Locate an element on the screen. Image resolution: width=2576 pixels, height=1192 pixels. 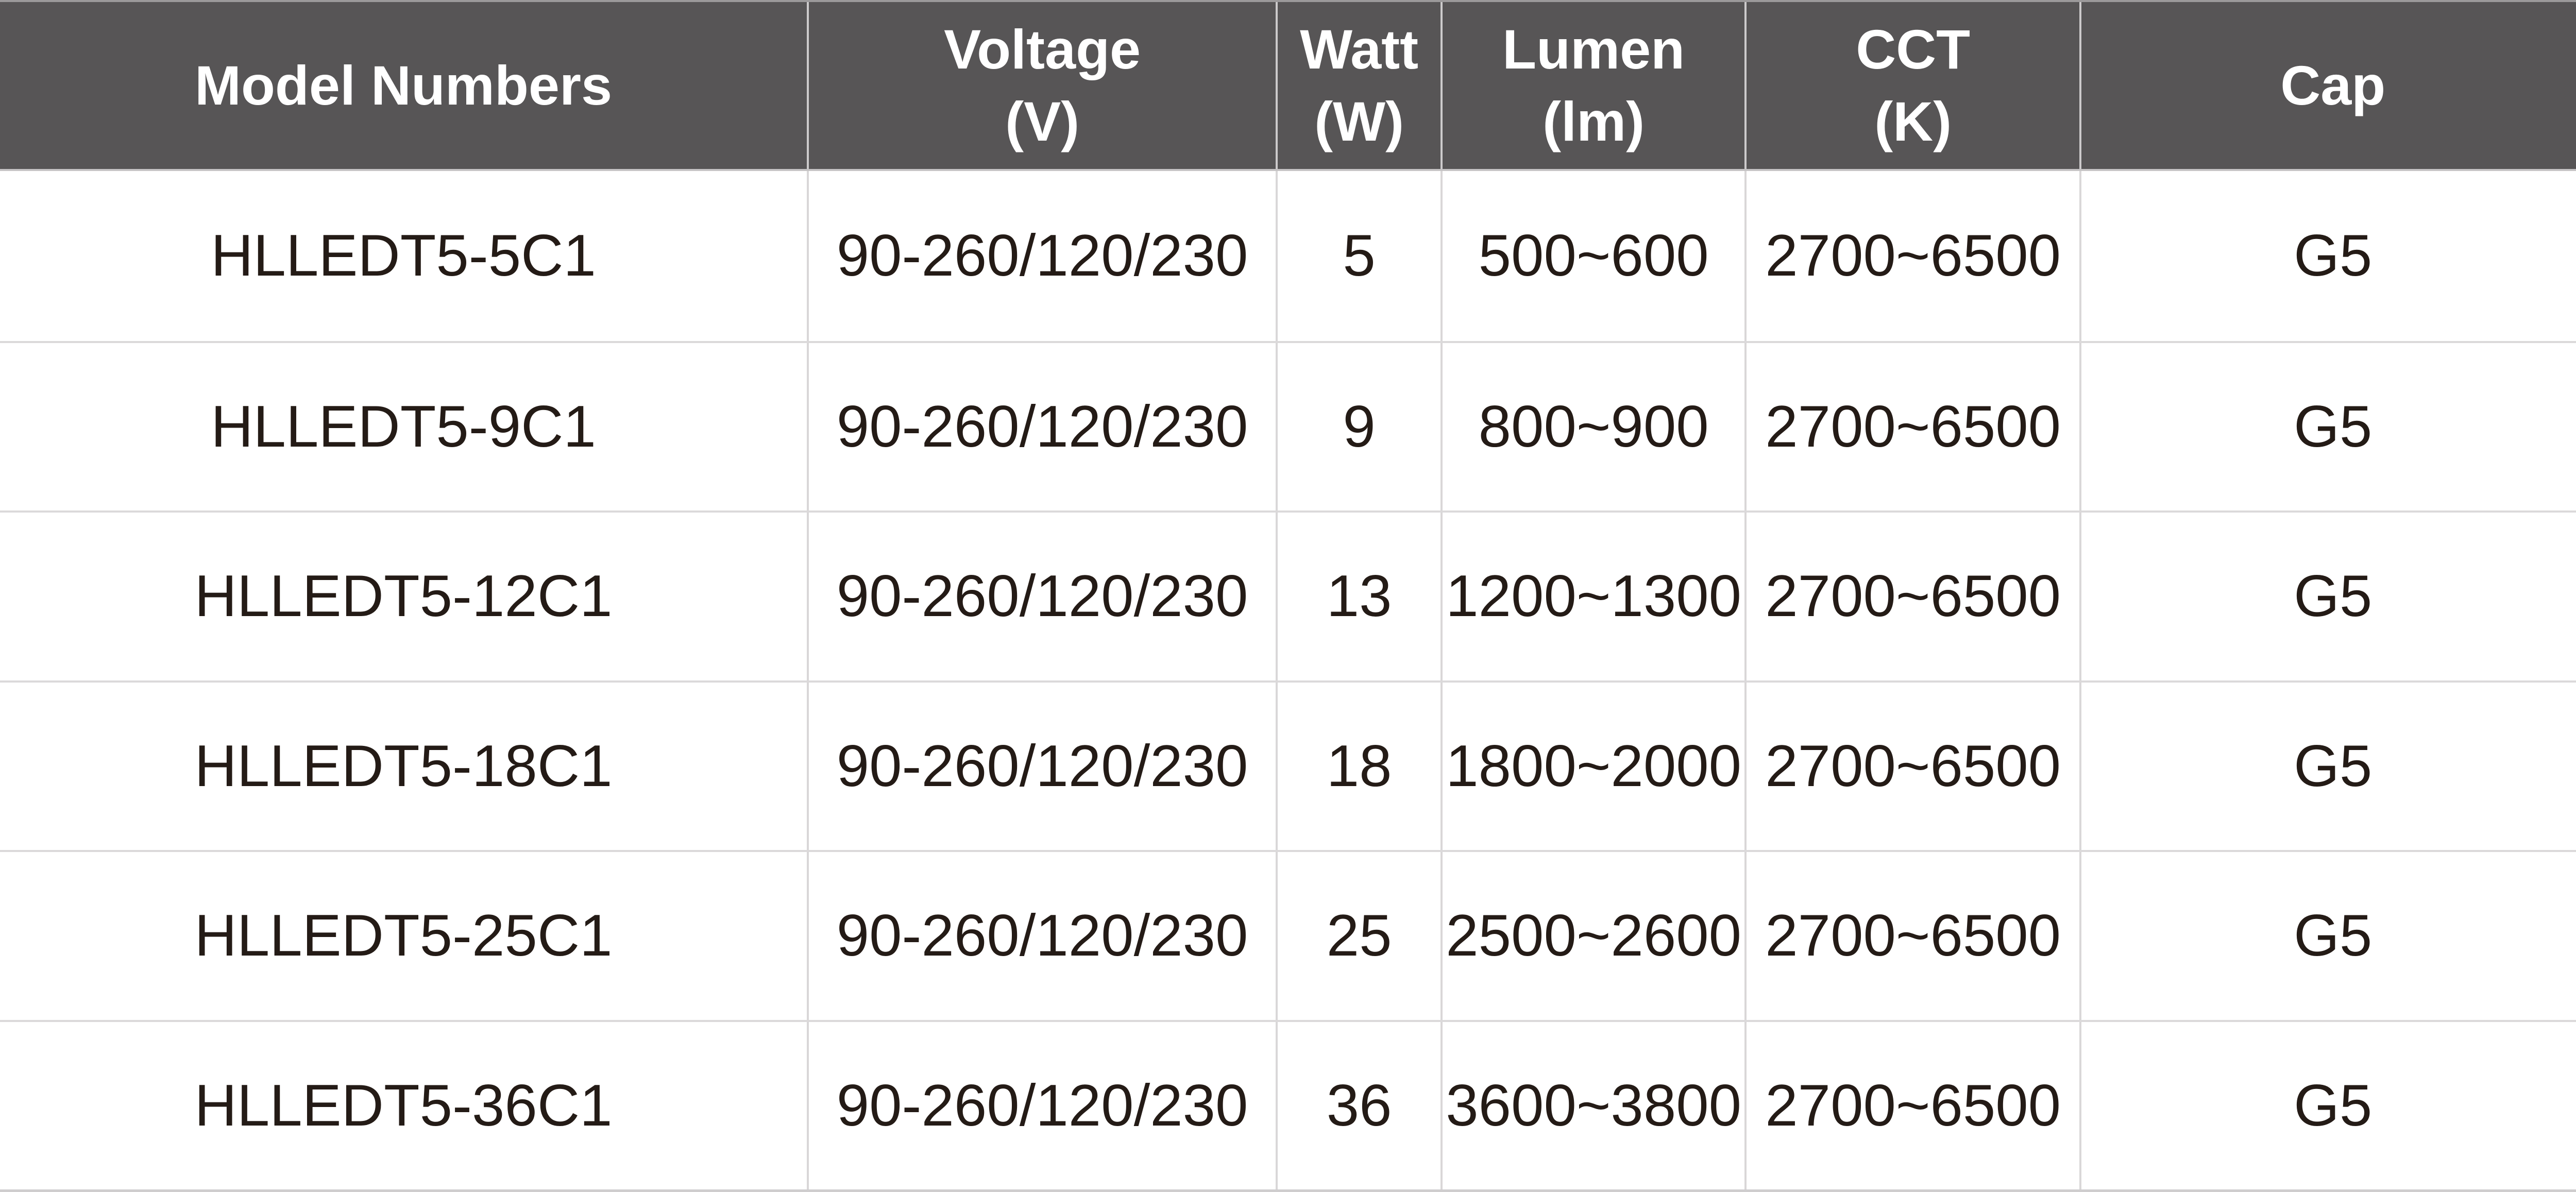
cell-model-number: HLLEDT5-9C1 is located at coordinates (404, 426).